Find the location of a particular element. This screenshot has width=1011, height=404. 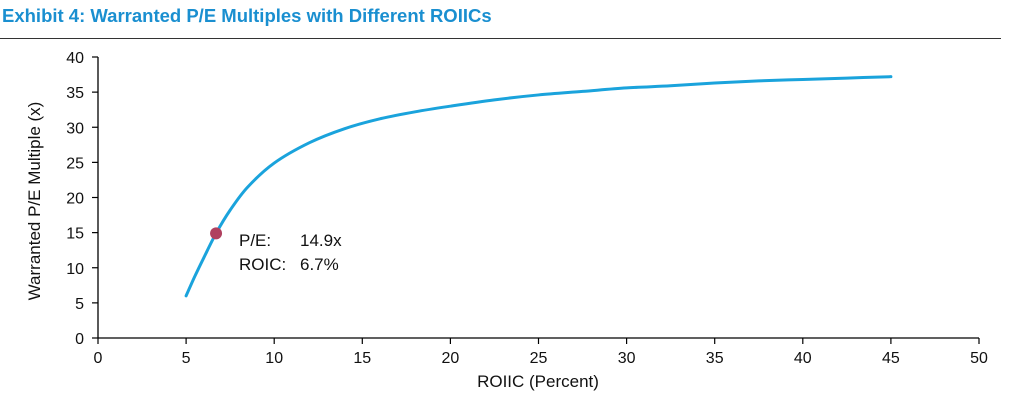

y-tick-label: 35 is located at coordinates (75, 93).